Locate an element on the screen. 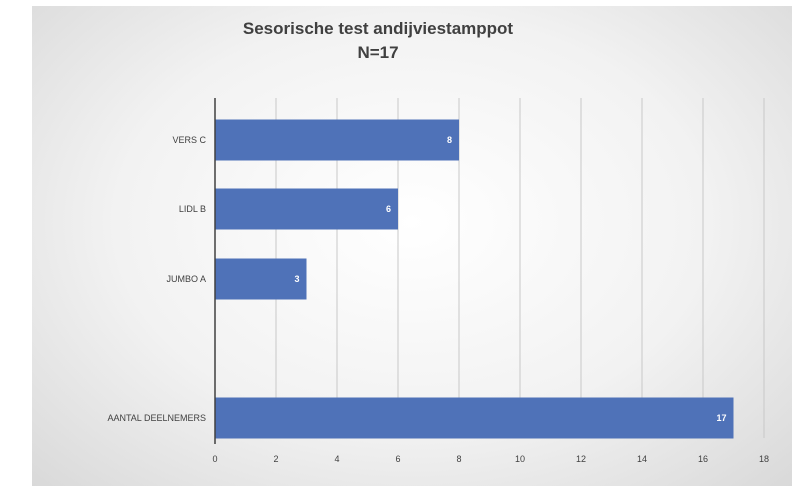 Image resolution: width=799 pixels, height=491 pixels. x-tick-label: 18 is located at coordinates (764, 459).